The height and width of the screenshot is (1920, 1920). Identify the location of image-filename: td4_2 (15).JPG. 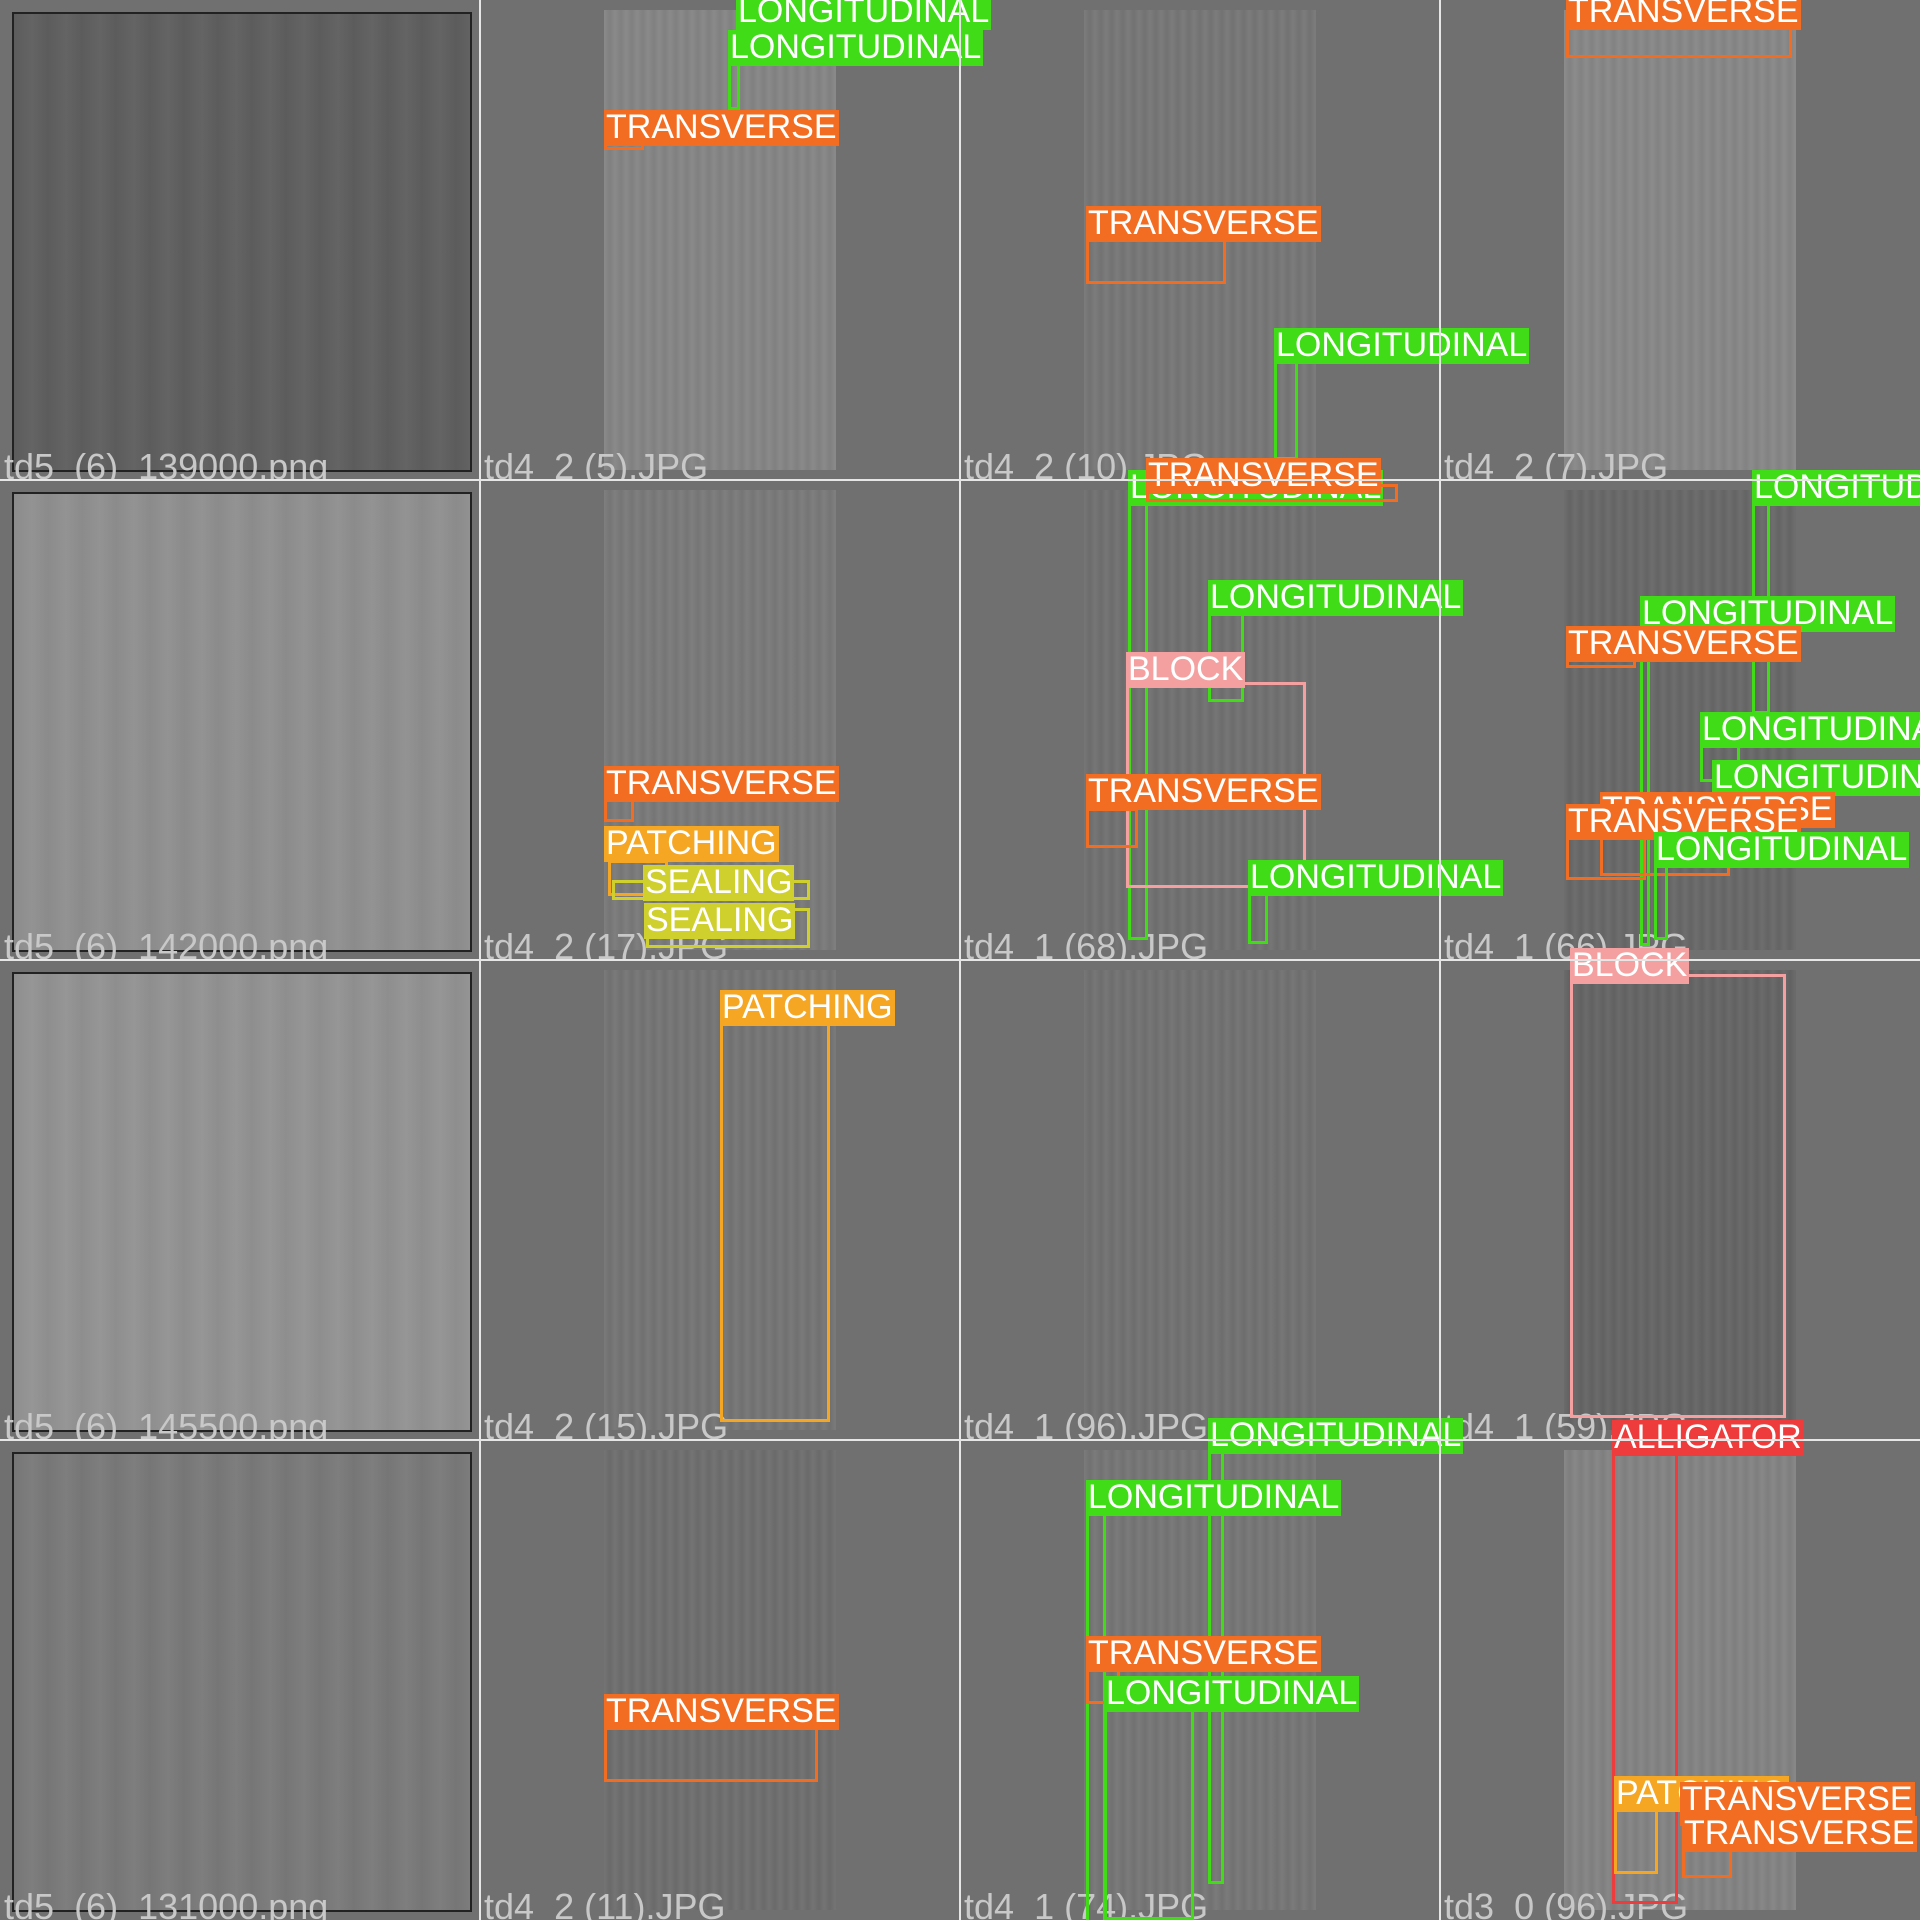
(606, 1423).